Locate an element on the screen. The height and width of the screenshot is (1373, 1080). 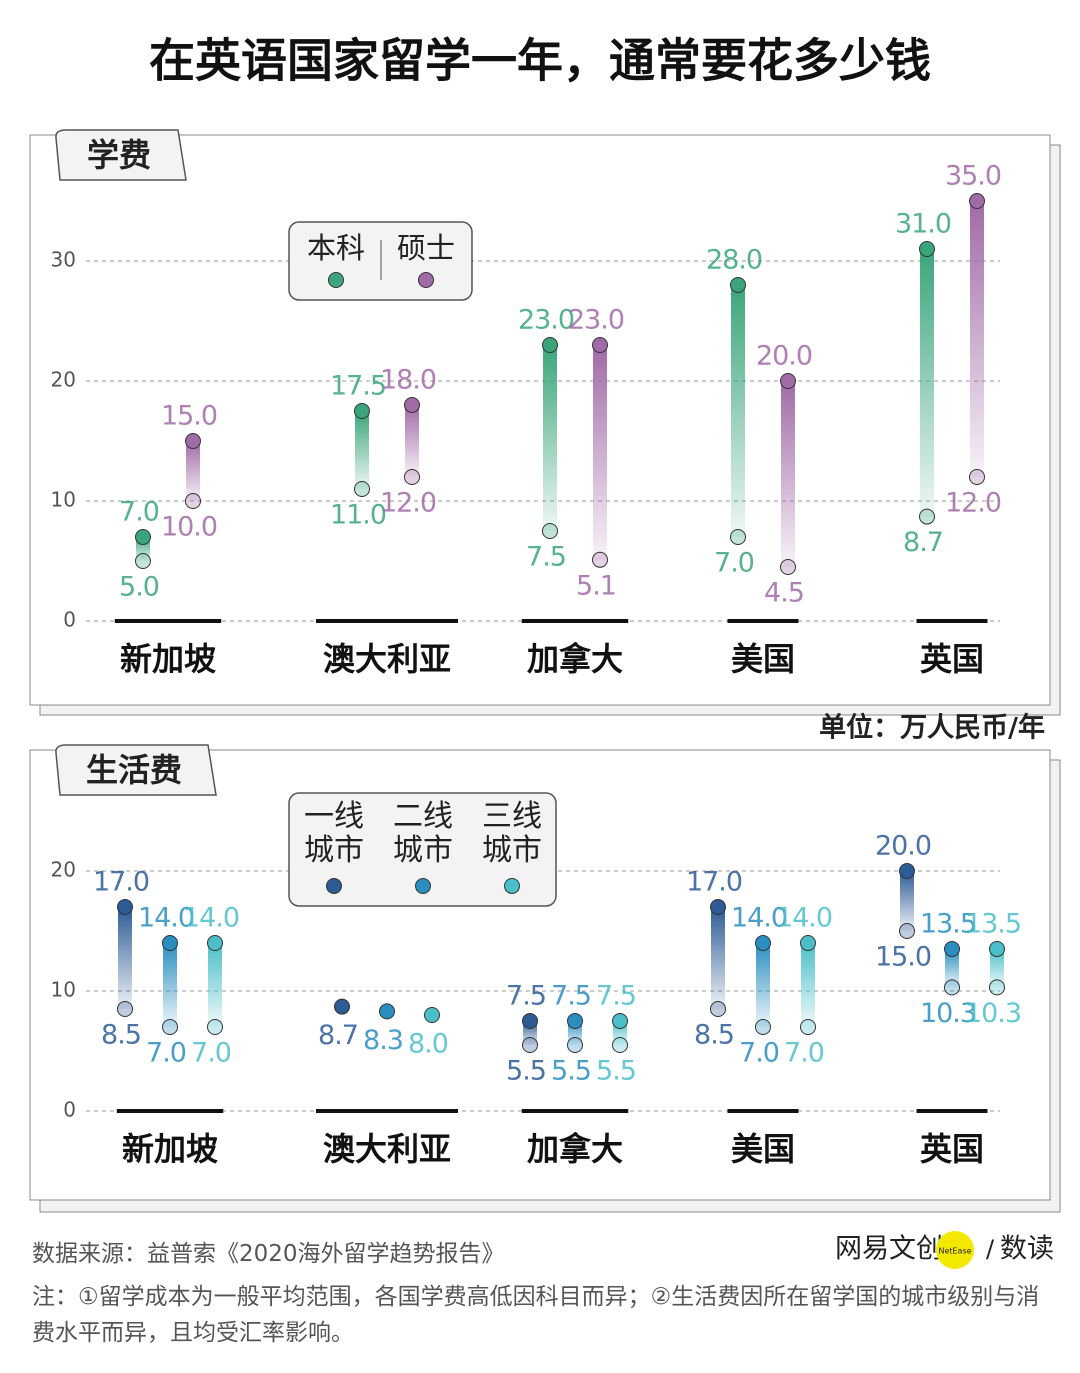
high-label: 35.0 is located at coordinates (973, 176).